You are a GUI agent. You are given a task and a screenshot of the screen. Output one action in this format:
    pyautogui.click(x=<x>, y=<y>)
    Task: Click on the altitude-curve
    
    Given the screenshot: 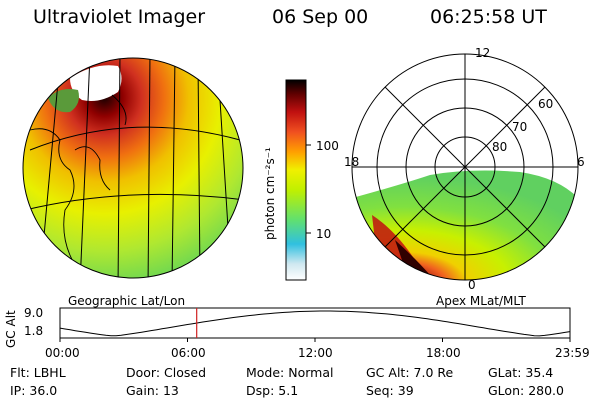 What is the action you would take?
    pyautogui.click(x=315, y=323)
    